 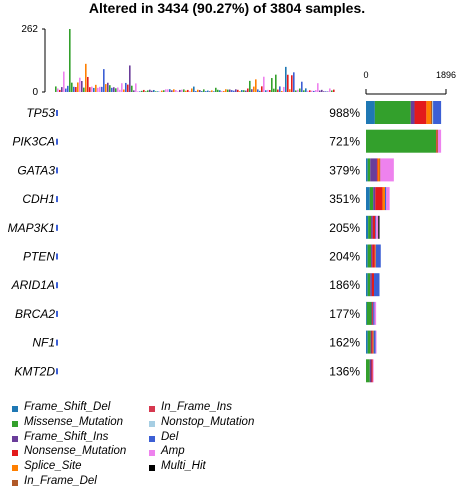 I want to click on gene-label: PTEN, so click(x=39, y=257).